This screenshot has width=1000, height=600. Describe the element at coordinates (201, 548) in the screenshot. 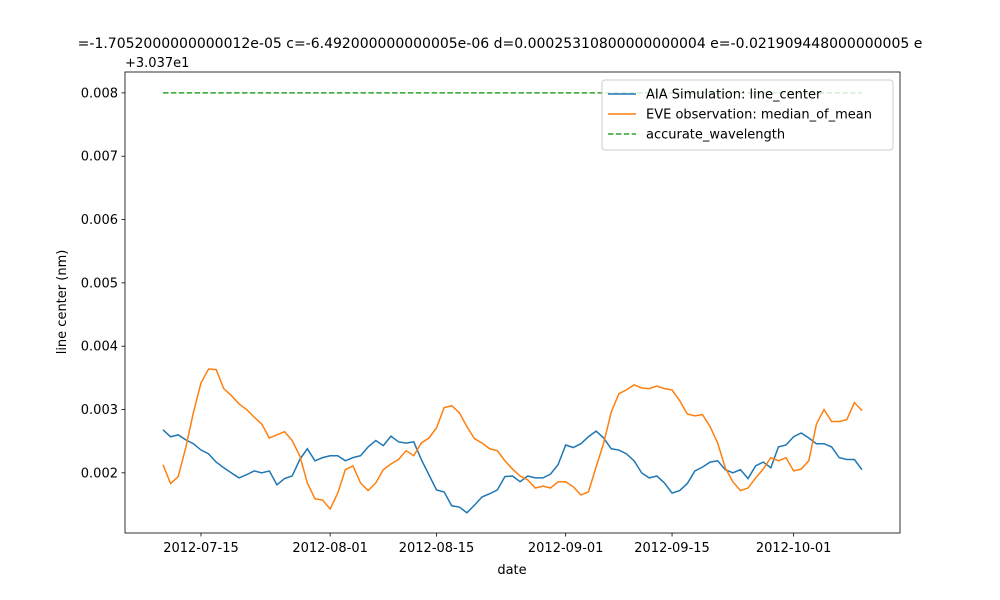

I see `x-tick-label: 2012-07-15` at that location.